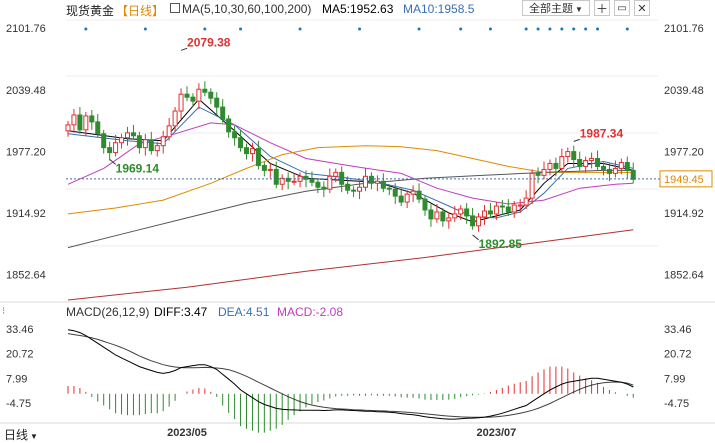  I want to click on ma-line-ma60, so click(350, 180).